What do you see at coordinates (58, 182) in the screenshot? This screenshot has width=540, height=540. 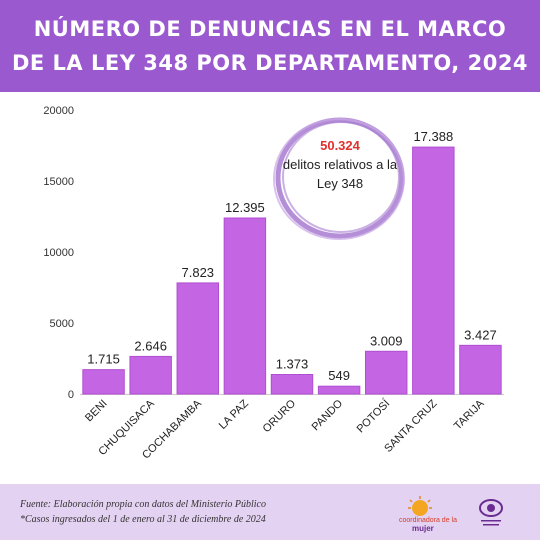 I see `y-tick-label: 15000` at bounding box center [58, 182].